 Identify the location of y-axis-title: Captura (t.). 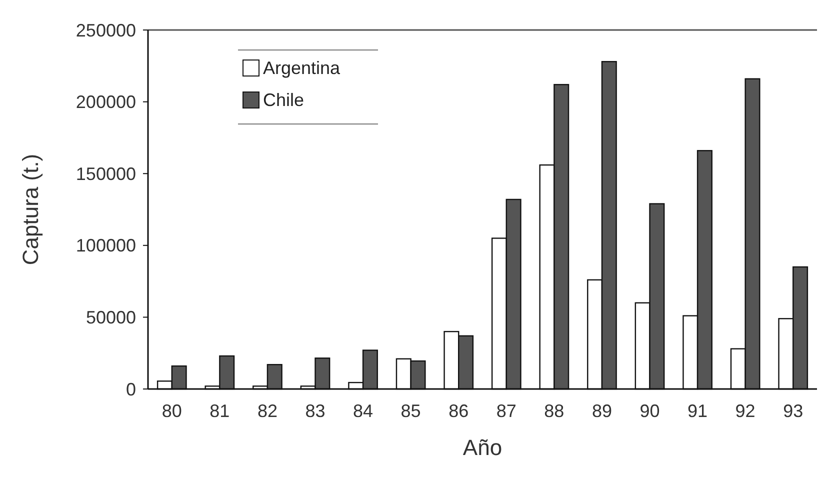
(30, 210).